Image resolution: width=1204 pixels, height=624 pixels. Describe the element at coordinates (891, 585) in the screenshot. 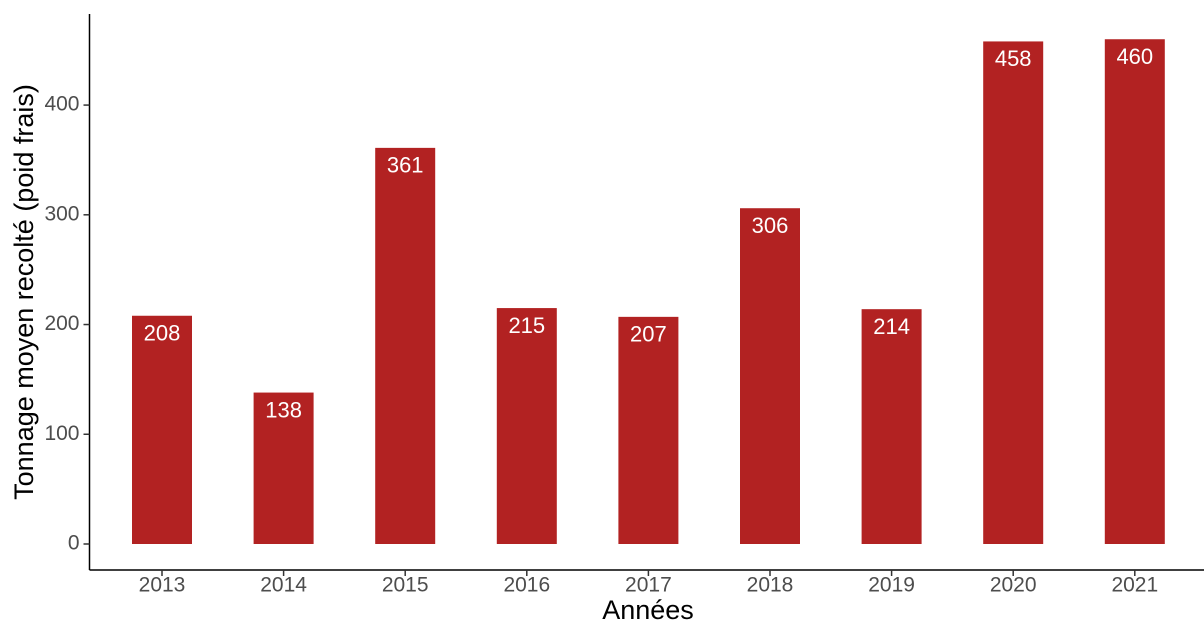

I see `x-tick-label: 2019` at that location.